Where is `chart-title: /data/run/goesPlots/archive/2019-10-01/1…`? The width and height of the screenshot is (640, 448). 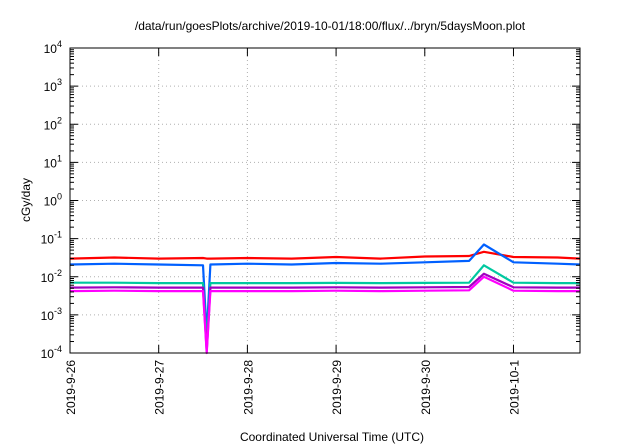 chart-title: /data/run/goesPlots/archive/2019-10-01/1… is located at coordinates (330, 26).